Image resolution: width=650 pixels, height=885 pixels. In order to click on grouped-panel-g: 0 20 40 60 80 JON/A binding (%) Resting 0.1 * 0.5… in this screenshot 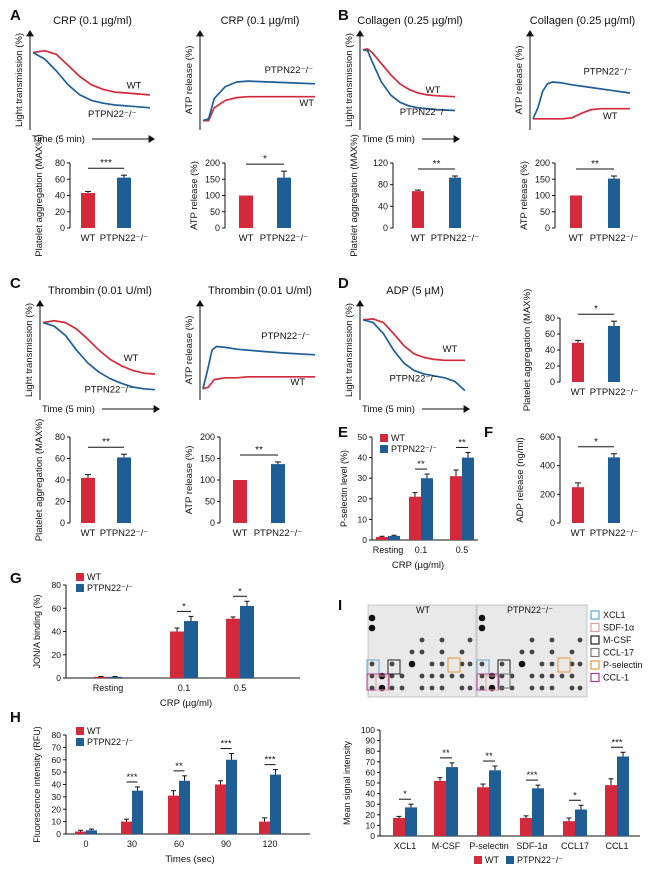, I will do `click(166, 640)`.